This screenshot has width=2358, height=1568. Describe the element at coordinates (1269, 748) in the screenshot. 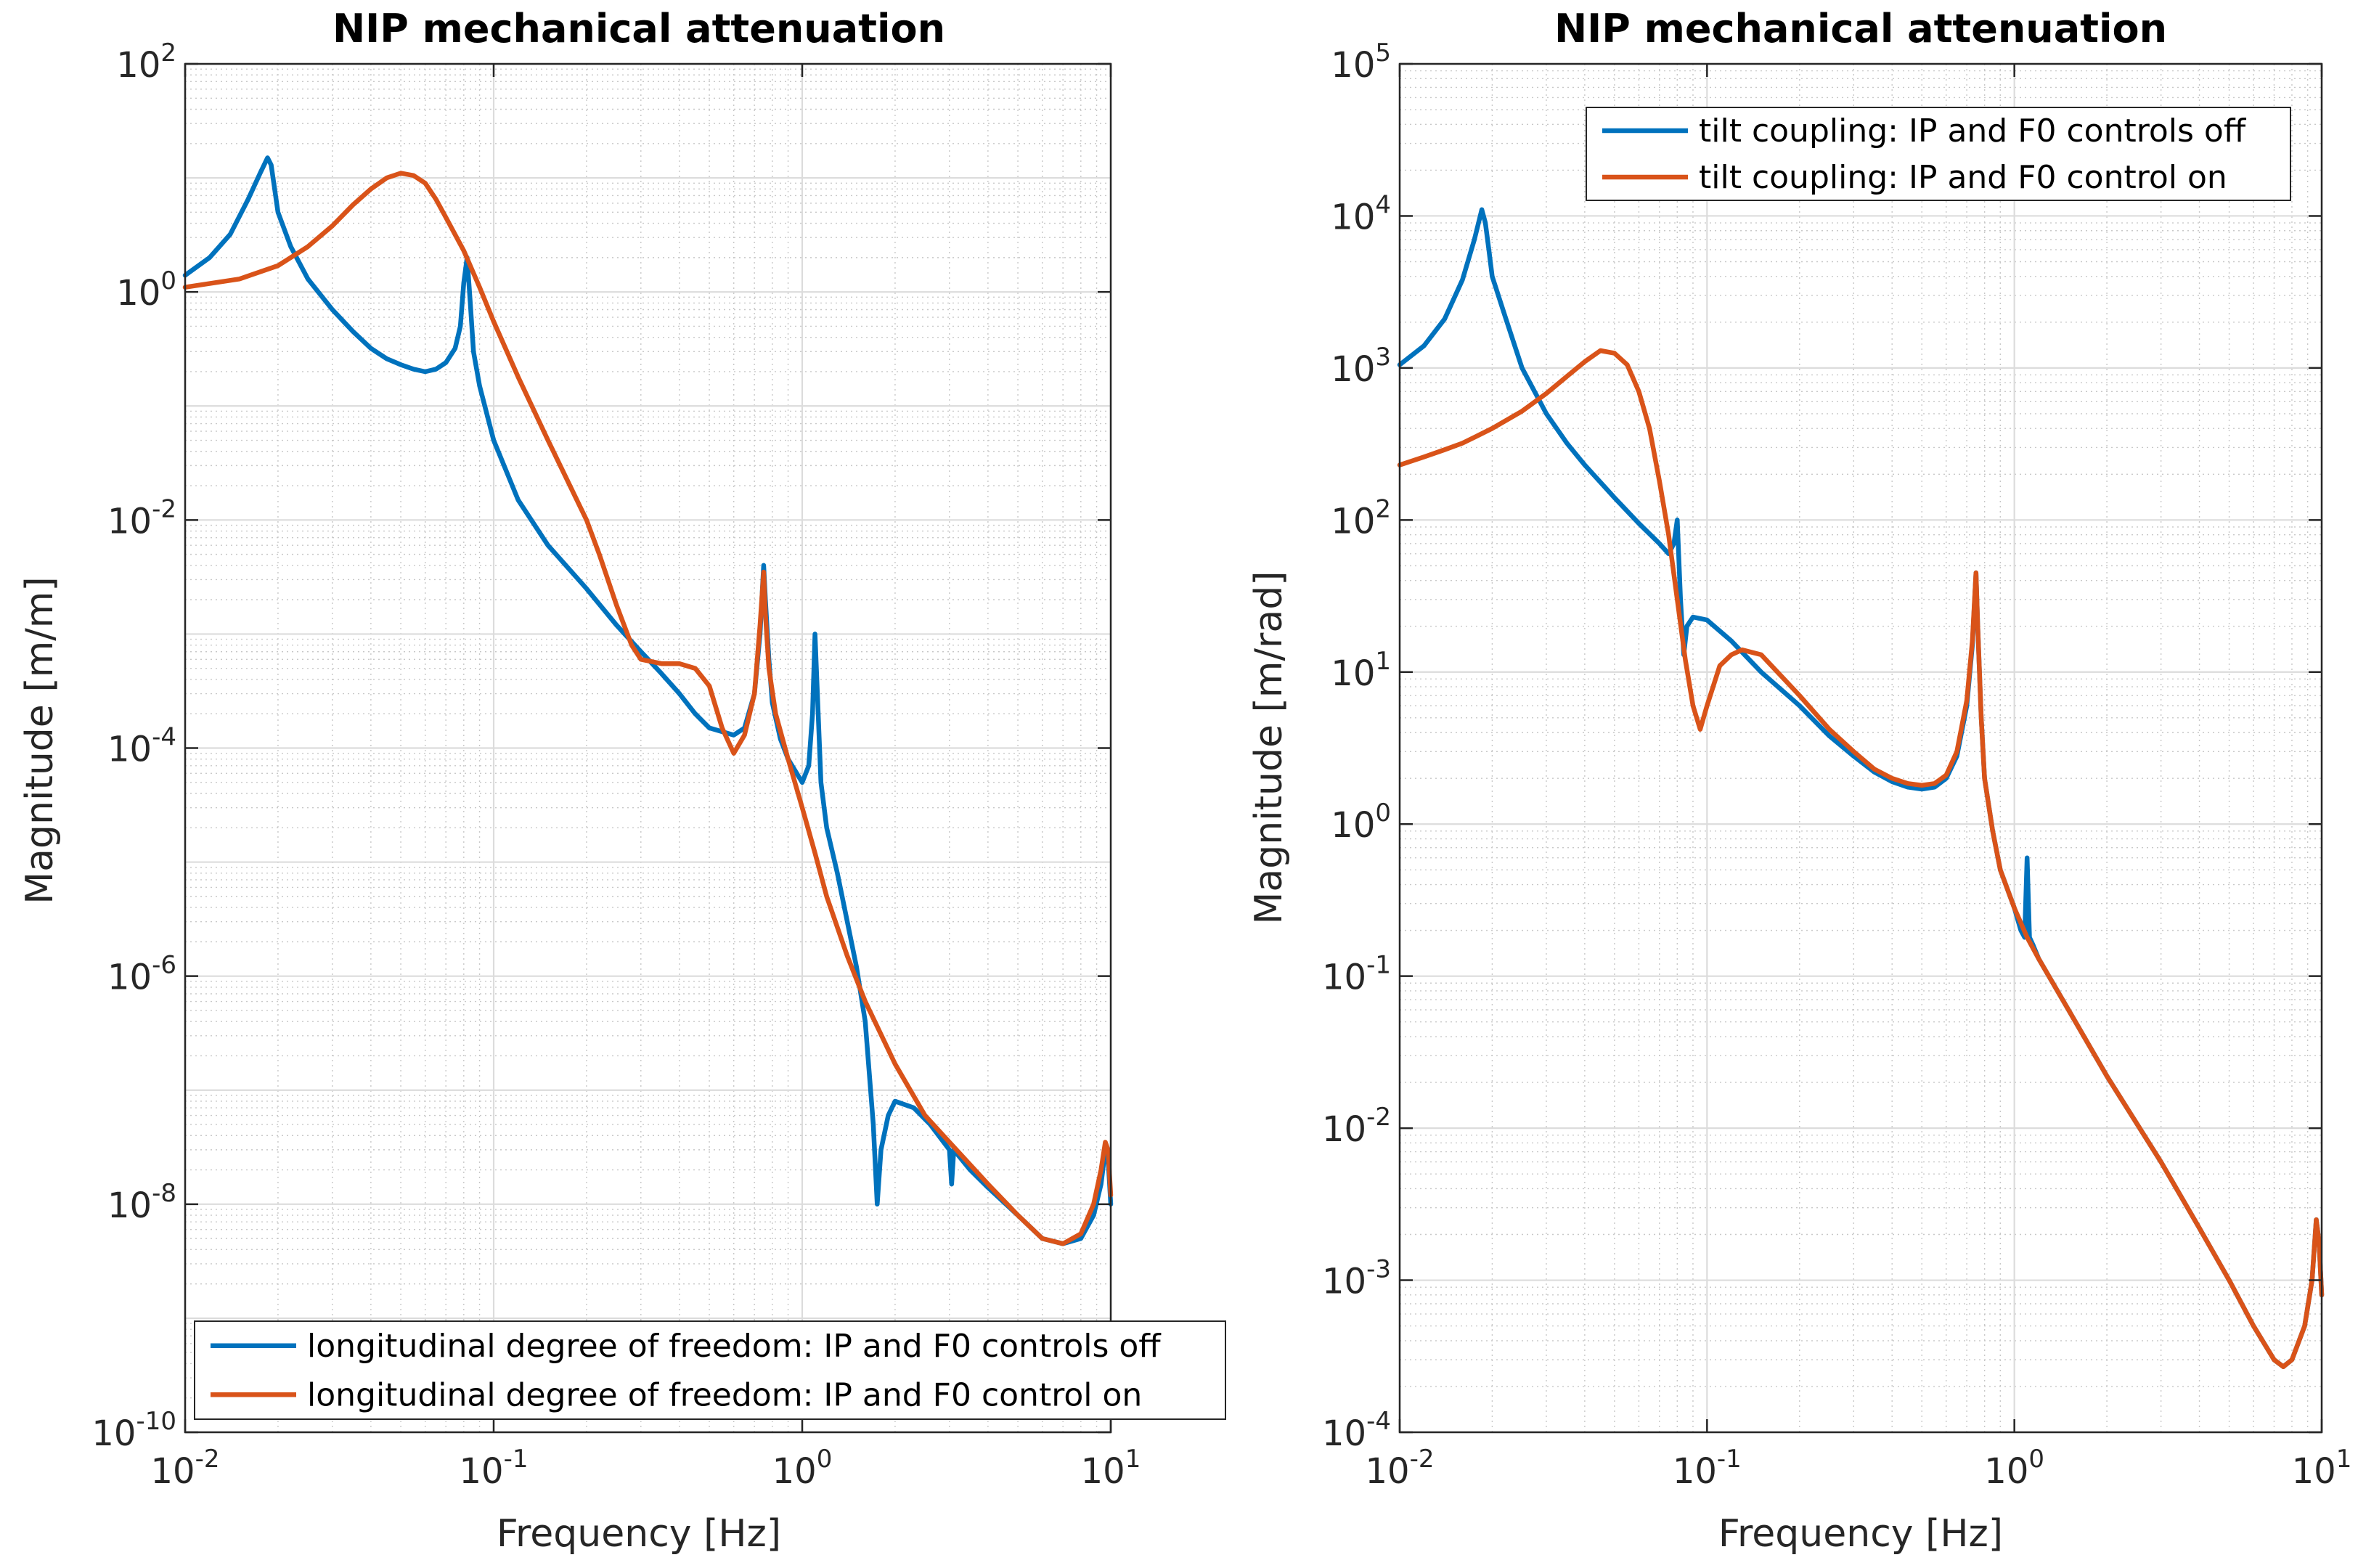

I see `right-chart-ylabel: Magnitude [m/rad]` at that location.